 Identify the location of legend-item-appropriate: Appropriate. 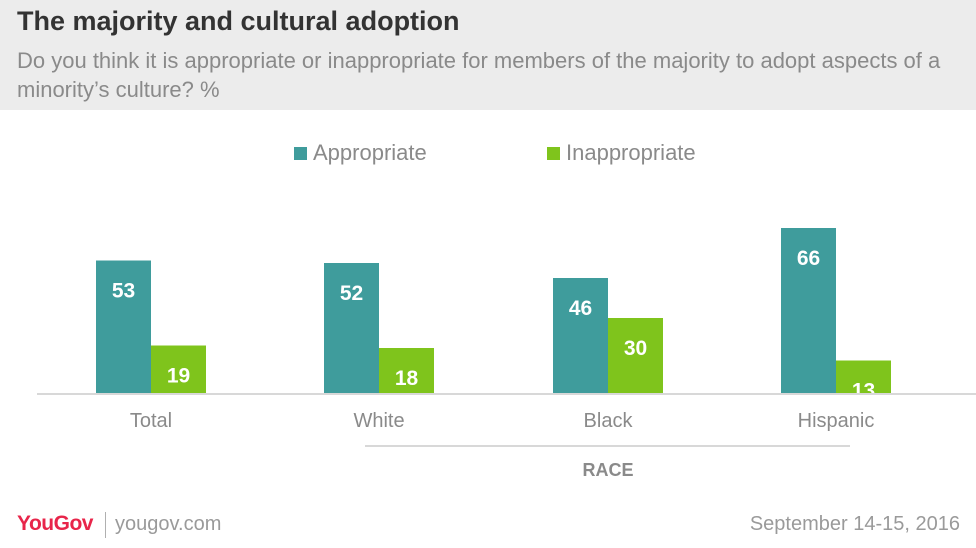
(360, 153).